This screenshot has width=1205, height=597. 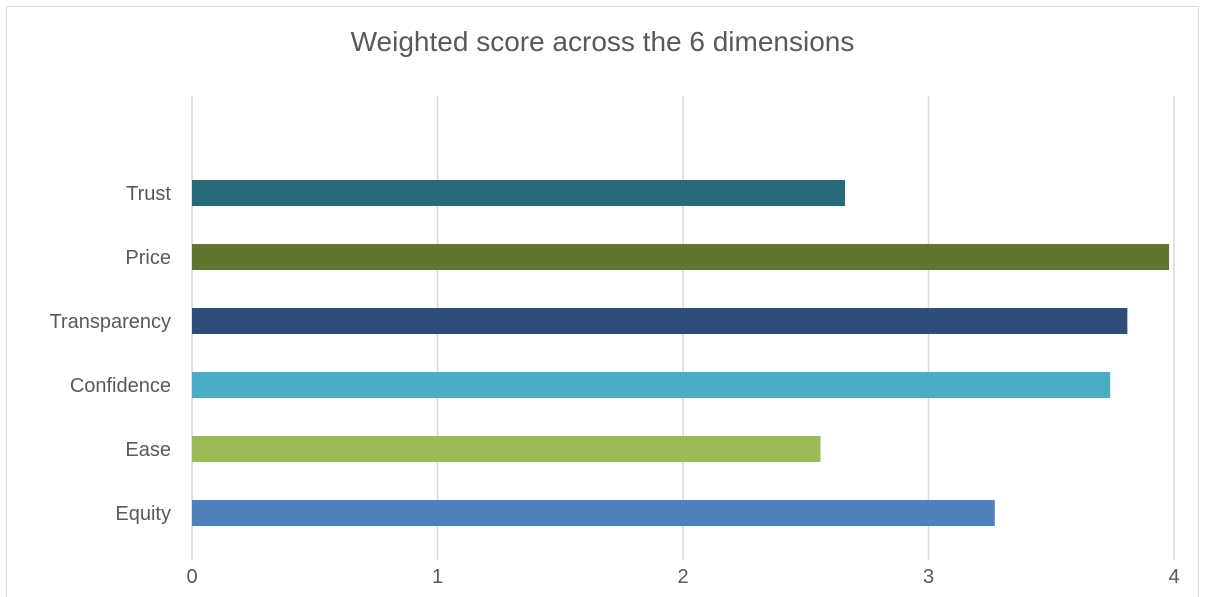 What do you see at coordinates (143, 514) in the screenshot?
I see `category-label-equity: Equity` at bounding box center [143, 514].